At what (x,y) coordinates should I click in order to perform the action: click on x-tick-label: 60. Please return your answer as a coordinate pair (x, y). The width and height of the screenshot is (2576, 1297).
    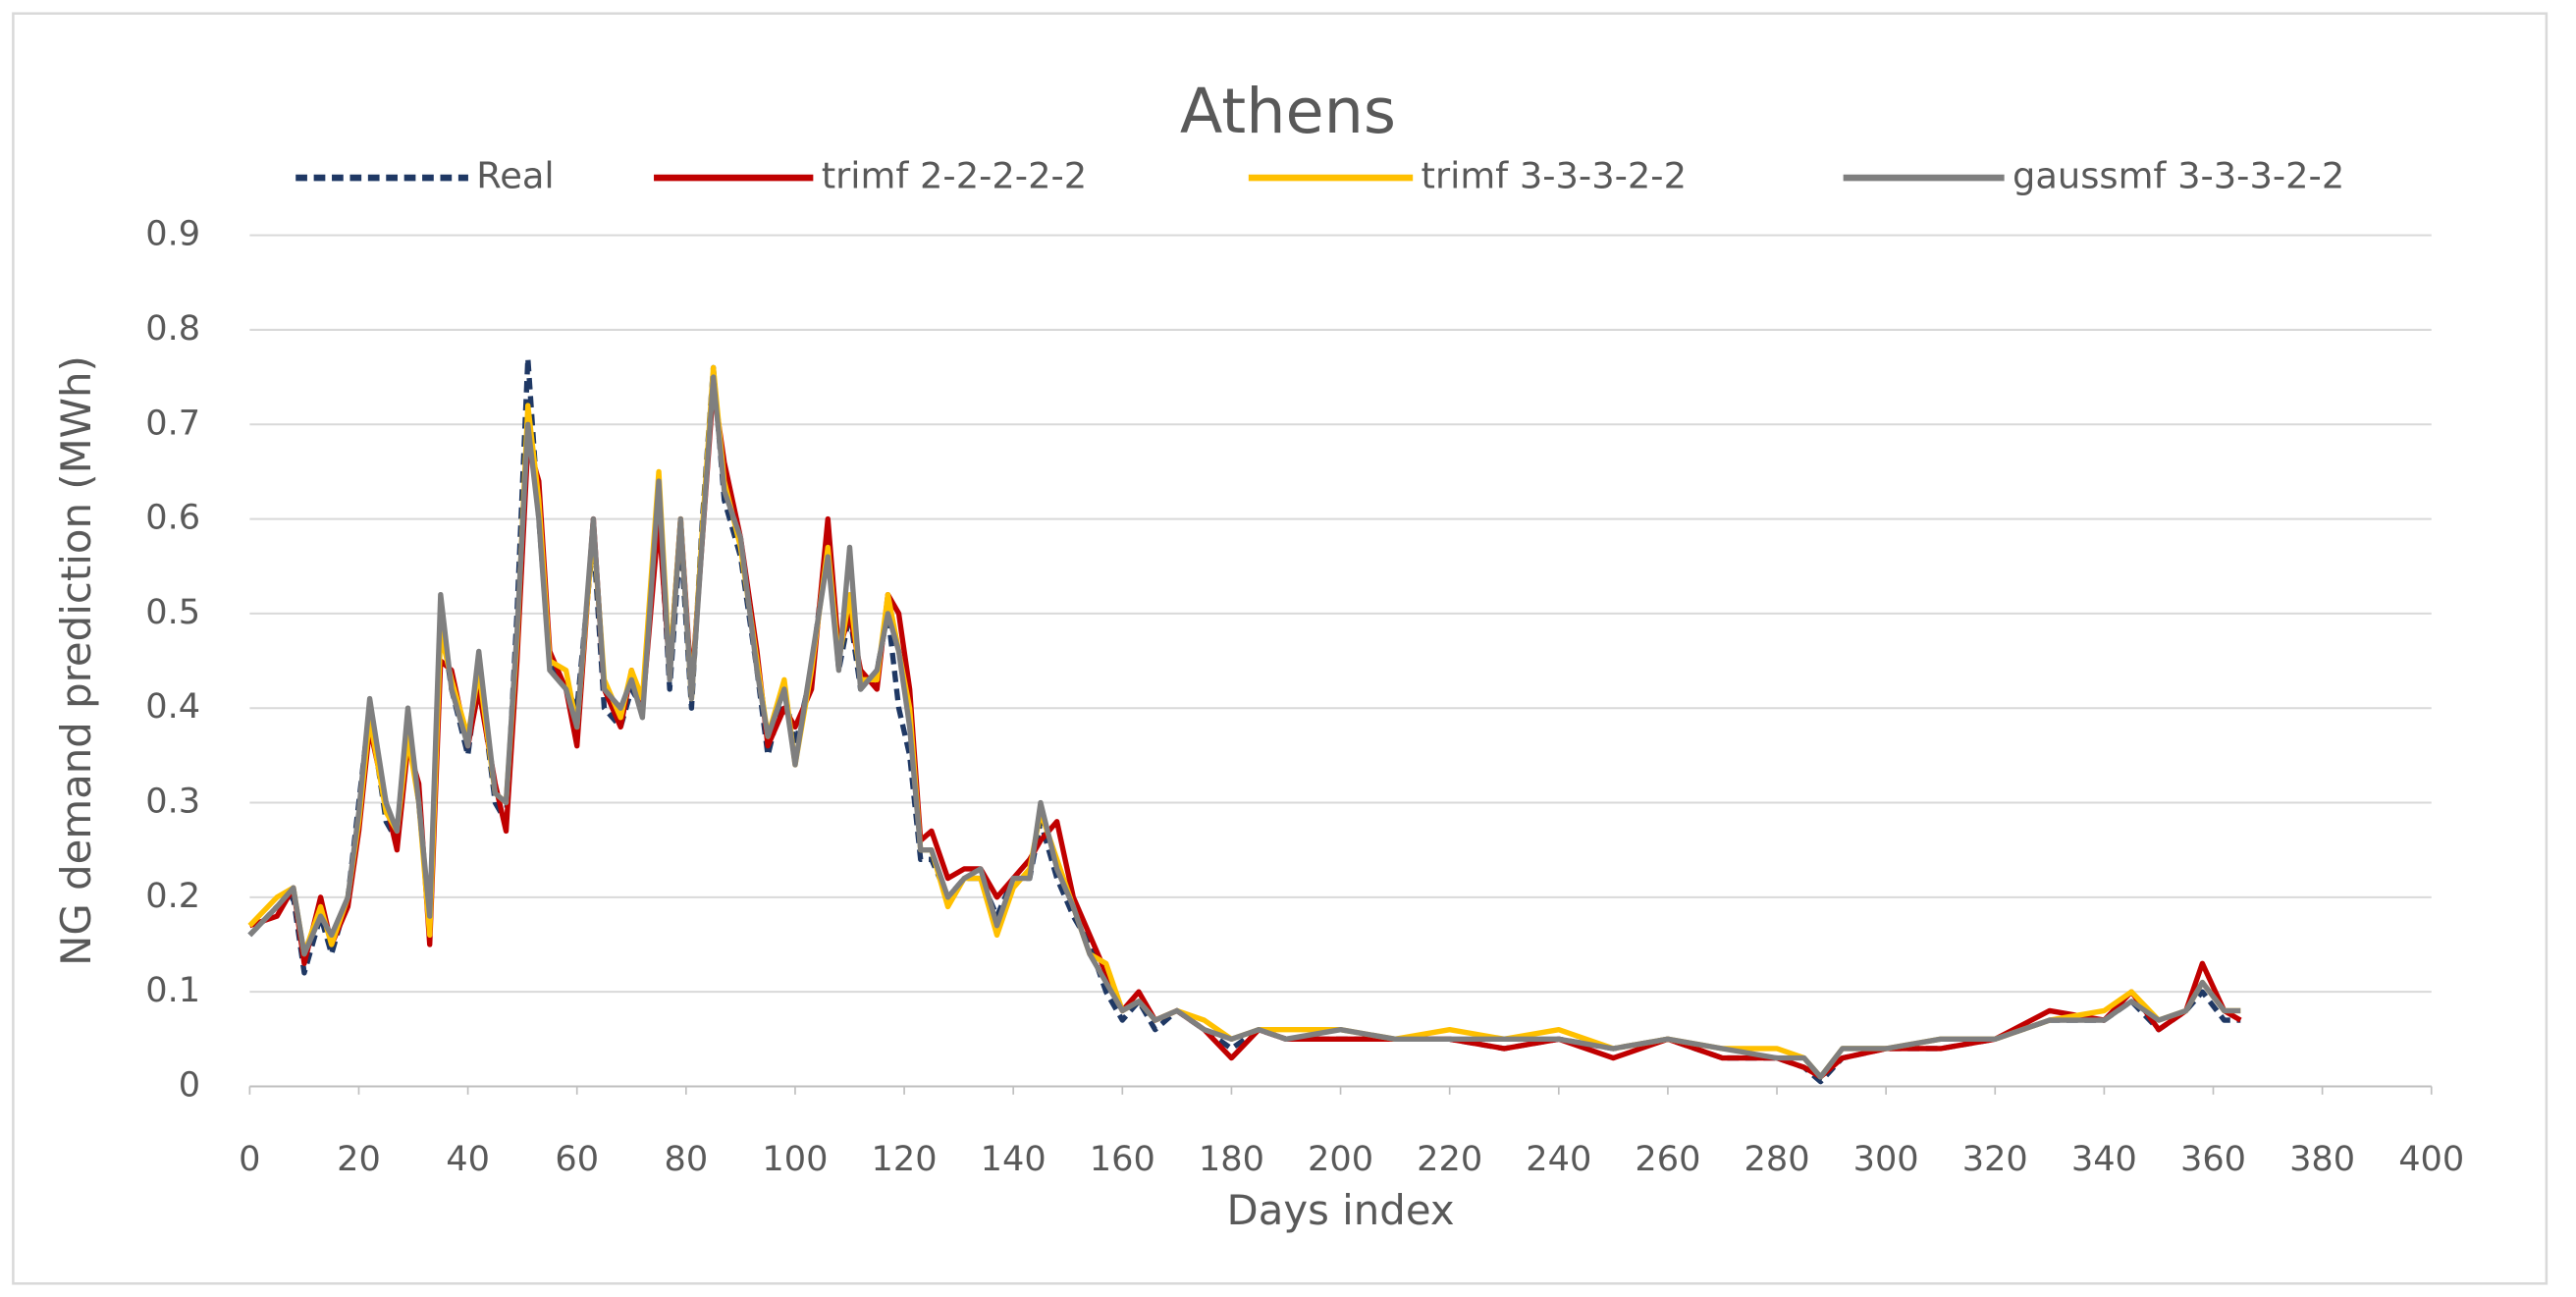
    Looking at the image, I should click on (577, 1159).